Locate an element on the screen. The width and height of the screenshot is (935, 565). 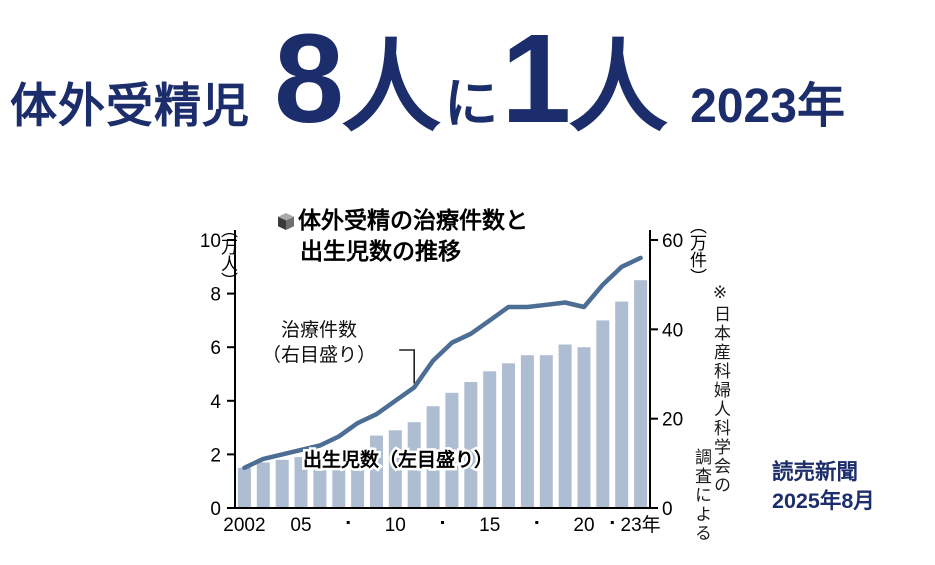
x-tick-label: 23年 is located at coordinates (641, 525).